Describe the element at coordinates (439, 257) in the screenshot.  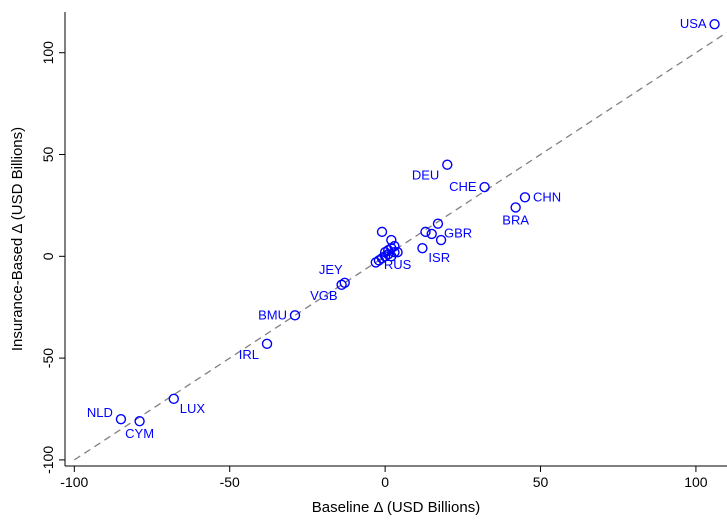
I see `point-label-isr: ISR` at that location.